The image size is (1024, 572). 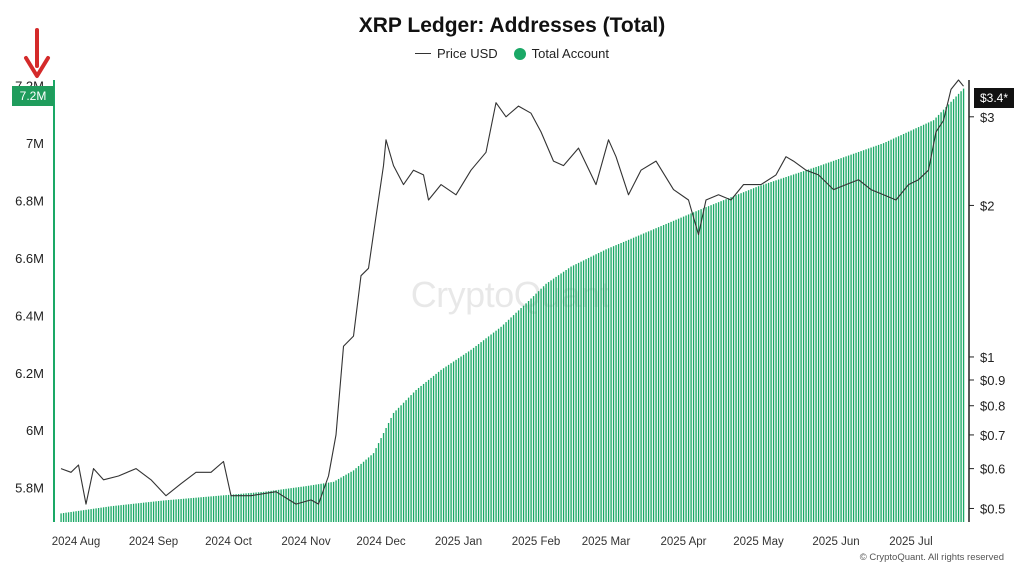 I want to click on x-tick-label: 2025 Feb, so click(x=536, y=542).